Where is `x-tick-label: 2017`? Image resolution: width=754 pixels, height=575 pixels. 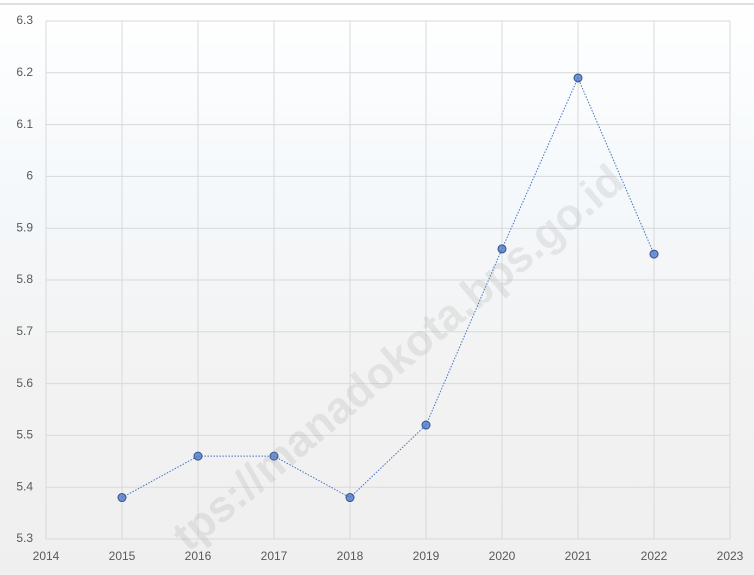 x-tick-label: 2017 is located at coordinates (274, 556).